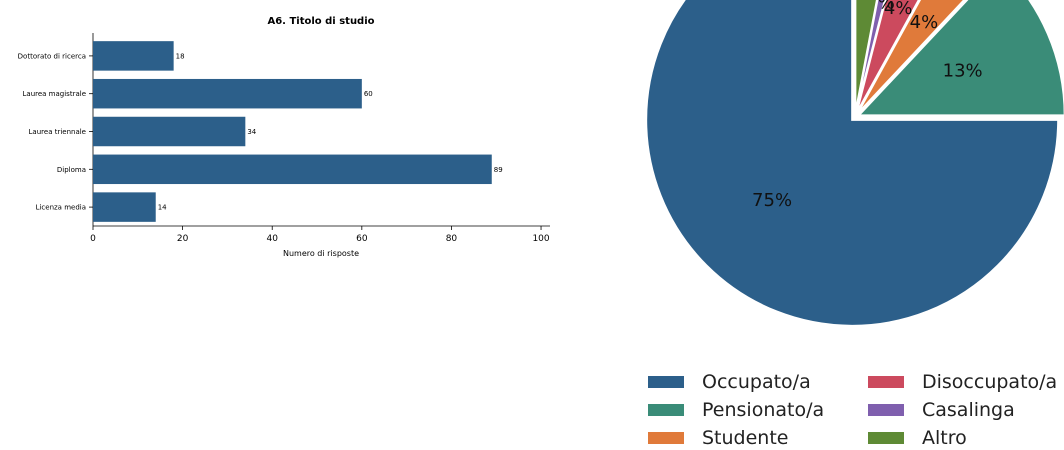 The height and width of the screenshot is (450, 1064). What do you see at coordinates (321, 253) in the screenshot?
I see `bar-chart-xlabel: Numero di risposte` at bounding box center [321, 253].